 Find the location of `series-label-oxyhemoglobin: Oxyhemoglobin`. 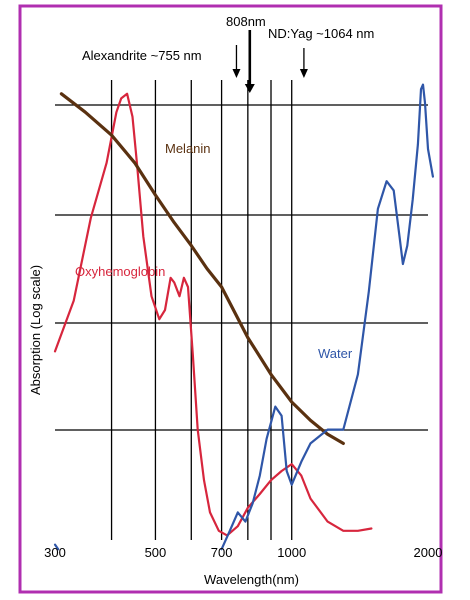

series-label-oxyhemoglobin: Oxyhemoglobin is located at coordinates (120, 271).